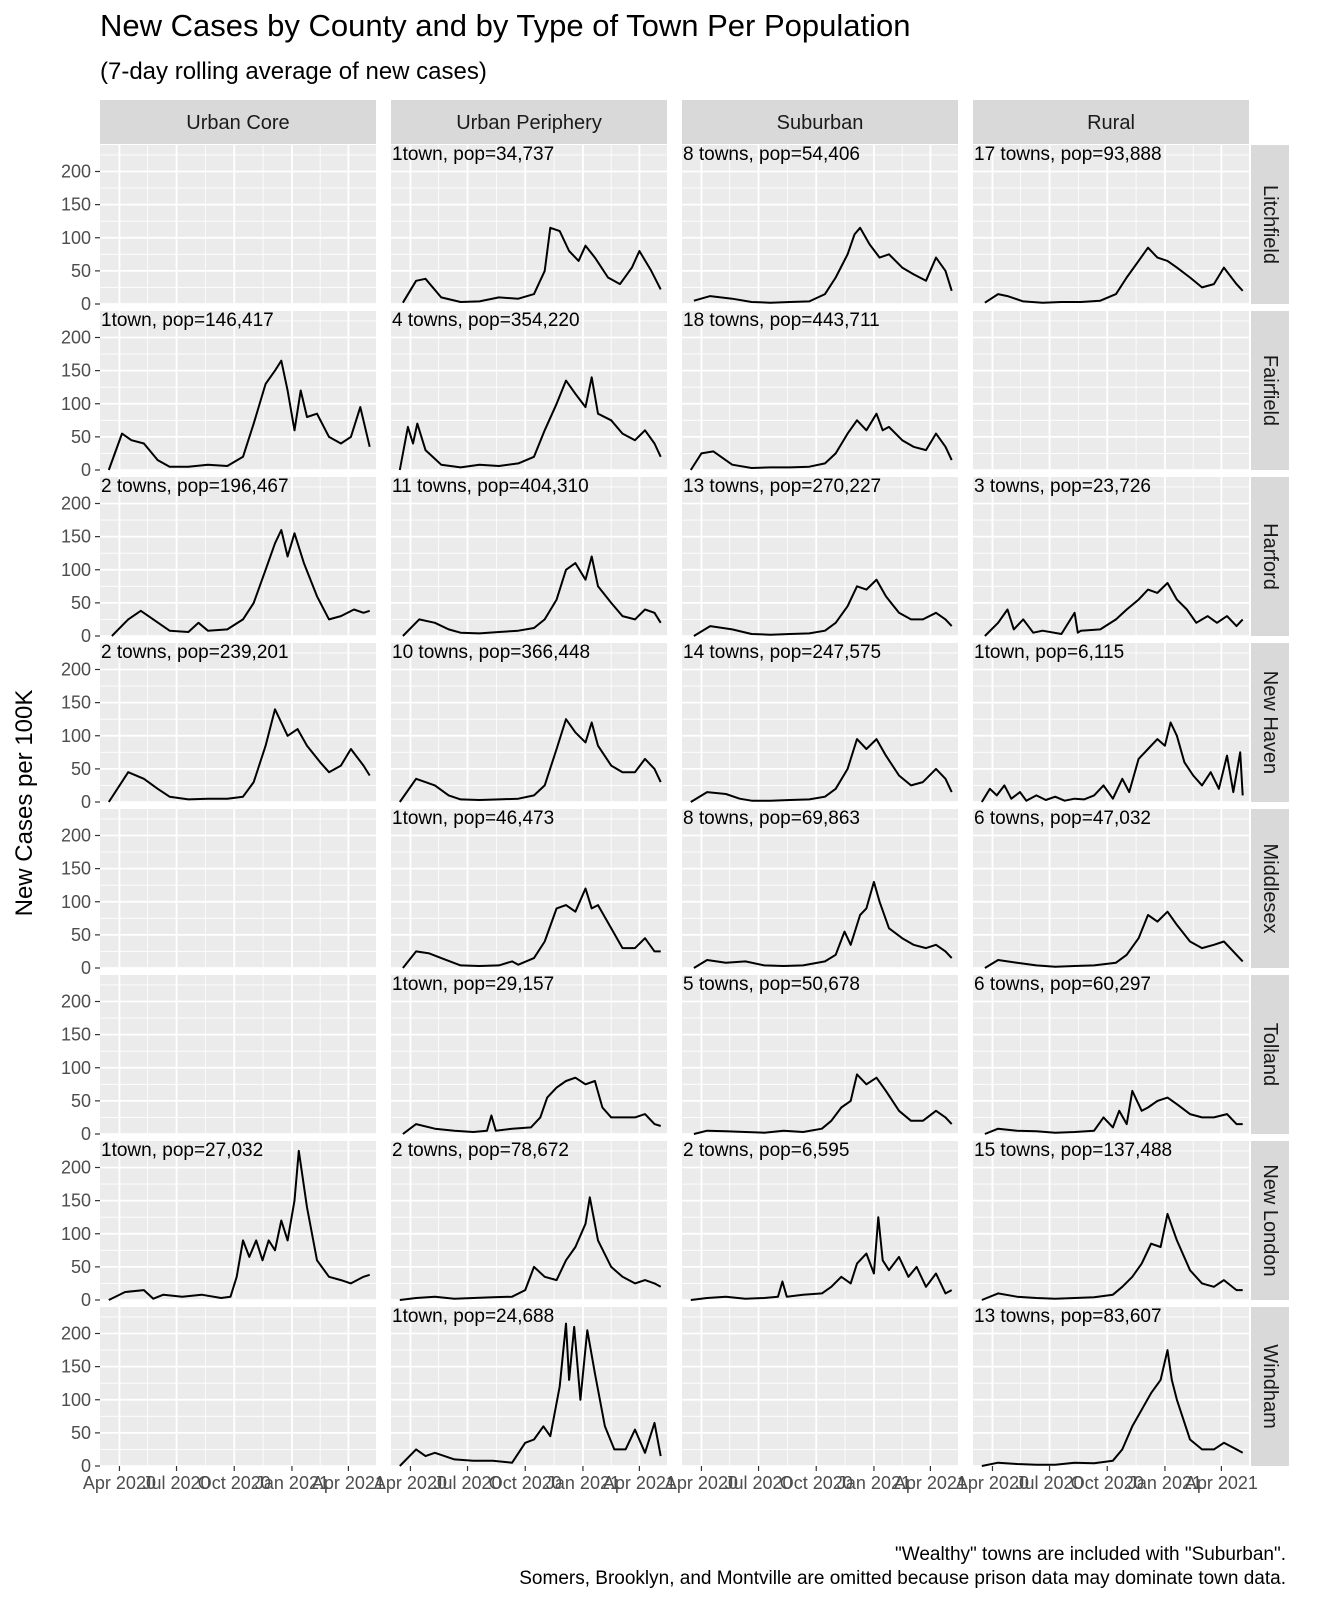  Describe the element at coordinates (24, 803) in the screenshot. I see `y-axis-title: New Cases per 100K` at that location.